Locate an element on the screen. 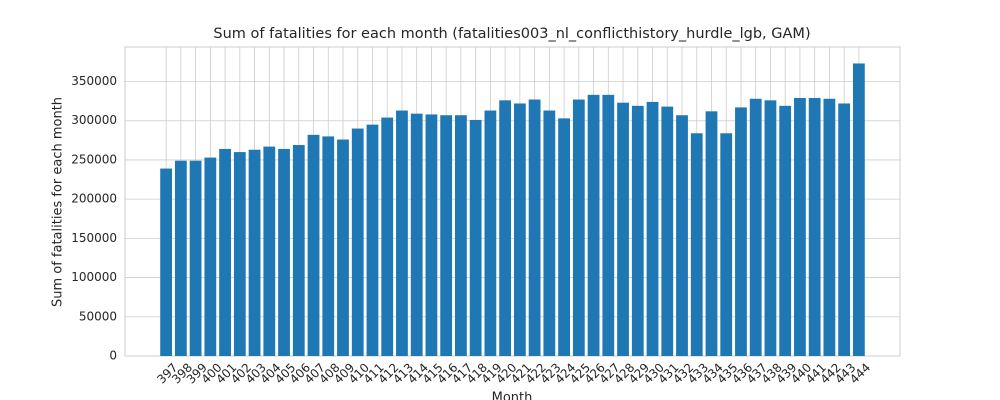 The height and width of the screenshot is (400, 1000). y-tick-label: 200000 is located at coordinates (94, 199).